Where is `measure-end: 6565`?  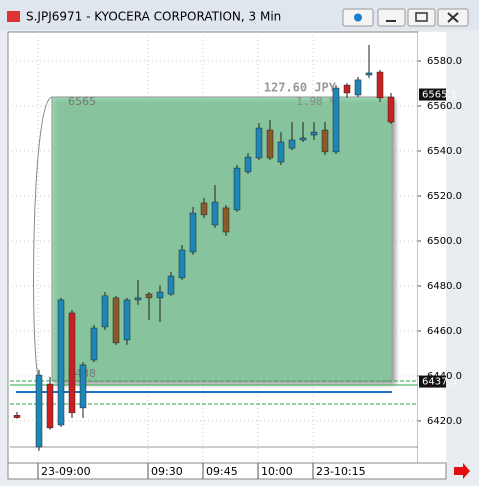
measure-end: 6565 is located at coordinates (82, 101).